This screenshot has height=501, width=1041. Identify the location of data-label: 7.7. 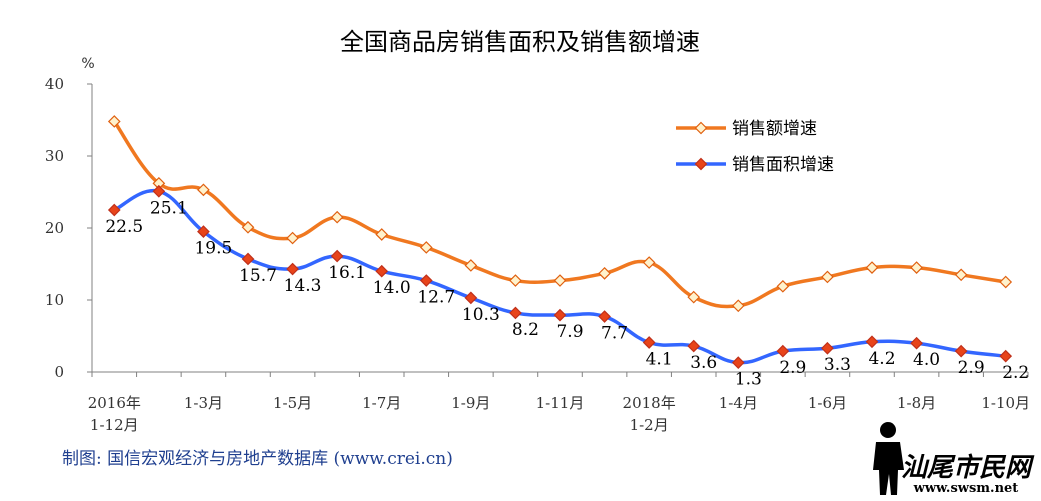
(614, 334).